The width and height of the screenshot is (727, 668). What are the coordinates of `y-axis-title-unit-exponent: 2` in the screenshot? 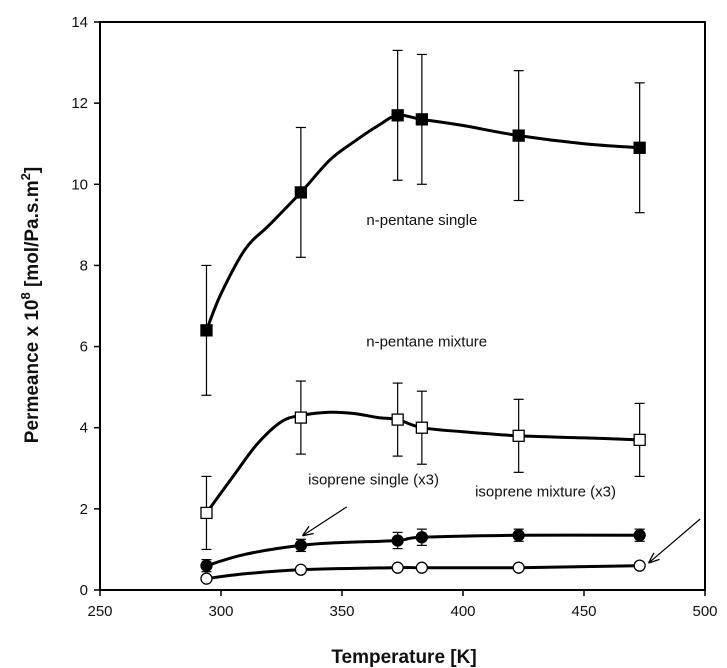 It's located at (25, 176).